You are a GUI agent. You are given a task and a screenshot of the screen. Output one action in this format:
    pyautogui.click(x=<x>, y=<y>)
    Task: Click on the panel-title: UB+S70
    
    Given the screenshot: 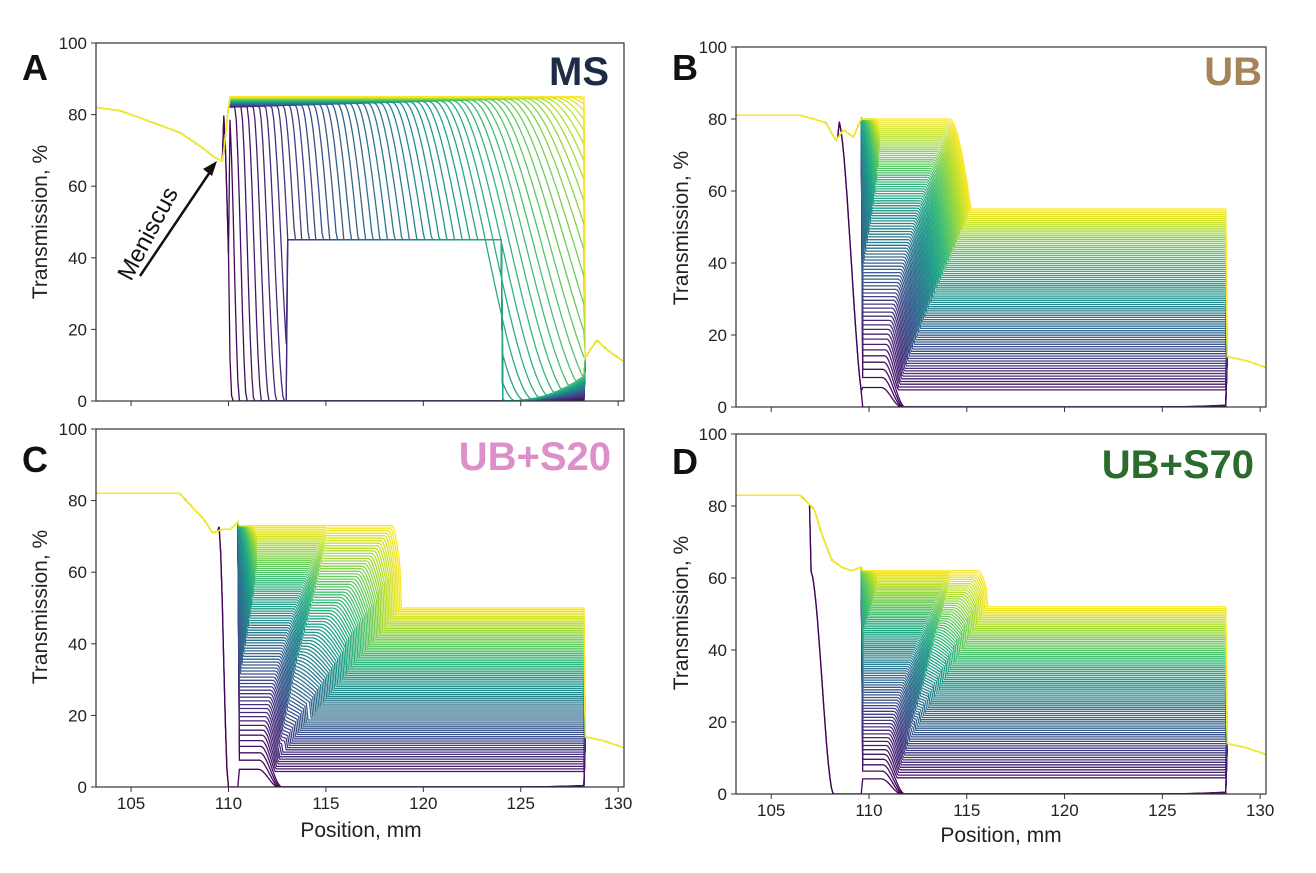 What is the action you would take?
    pyautogui.click(x=1178, y=465)
    